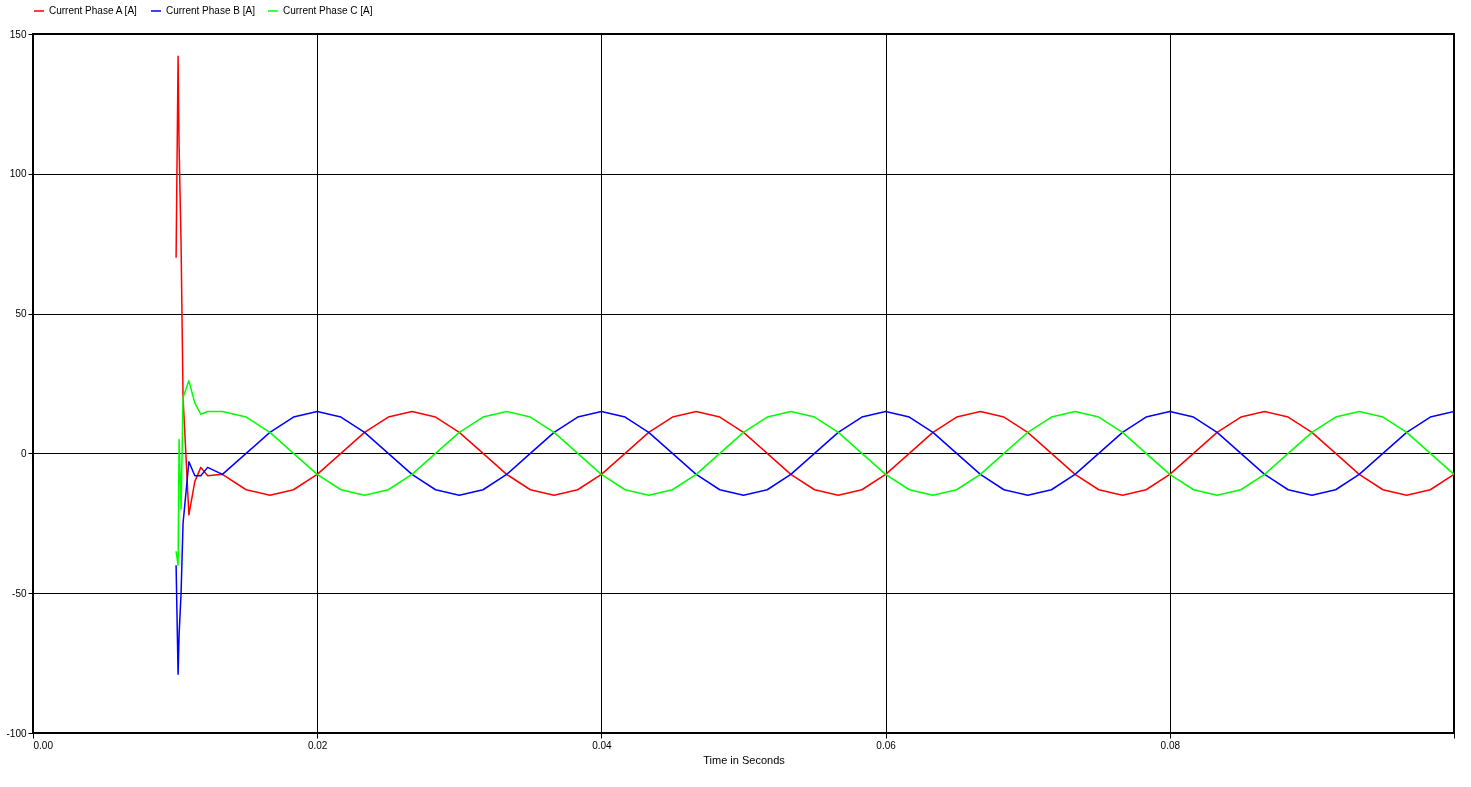 Image resolution: width=1471 pixels, height=787 pixels. Describe the element at coordinates (18, 34) in the screenshot. I see `y-tick-label: 150` at that location.